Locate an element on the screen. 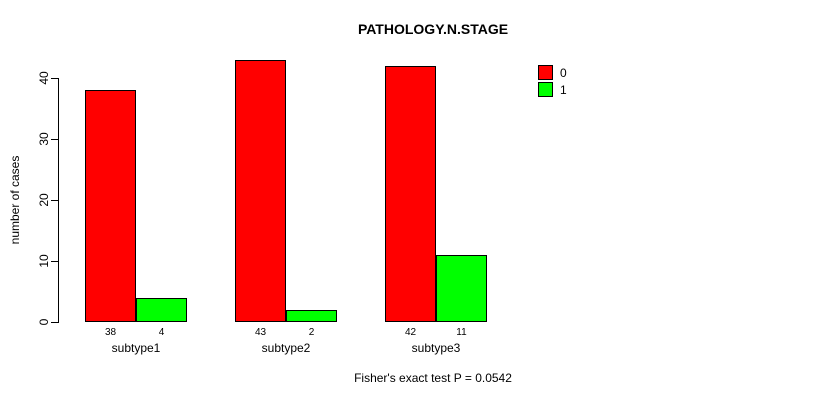 The width and height of the screenshot is (840, 400). y-axis-tick-label: 20 is located at coordinates (44, 200).